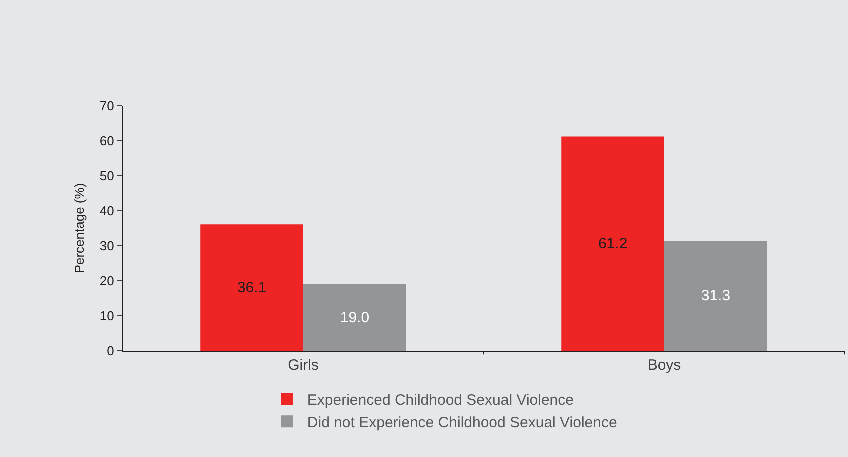  I want to click on data-label: 36.1, so click(252, 287).